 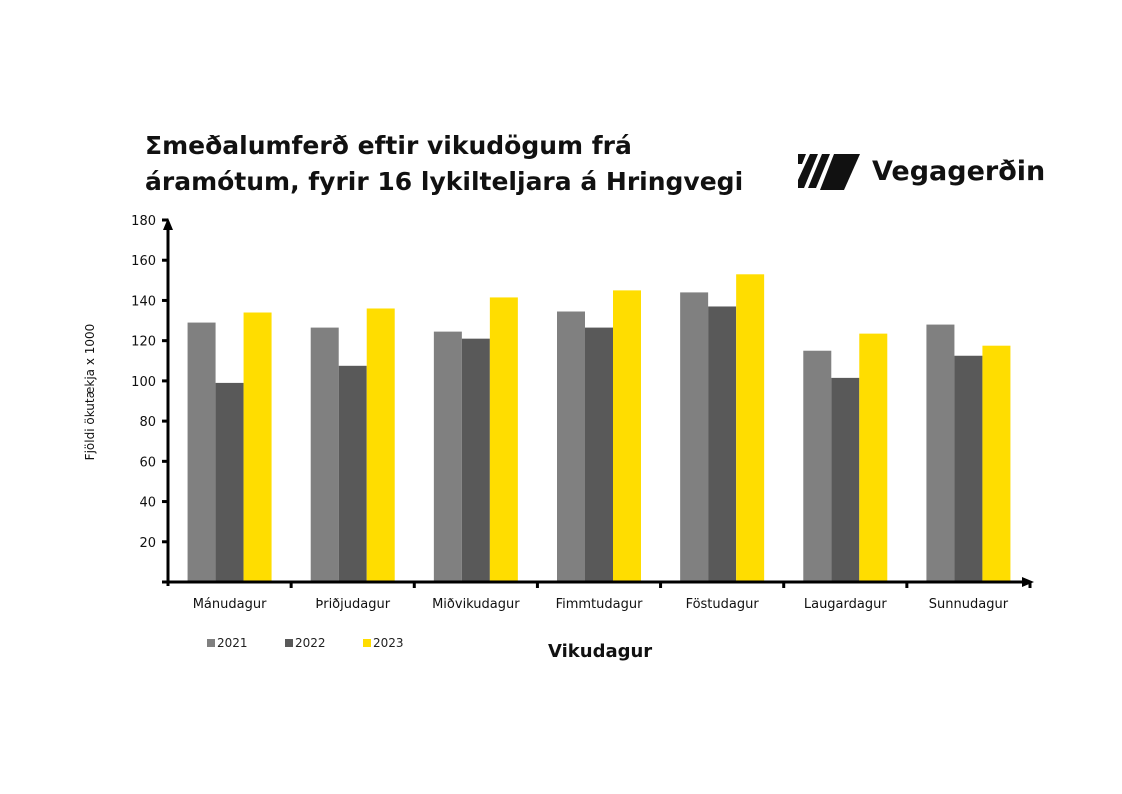 I want to click on x-tick-label: Föstudagur, so click(x=723, y=604).